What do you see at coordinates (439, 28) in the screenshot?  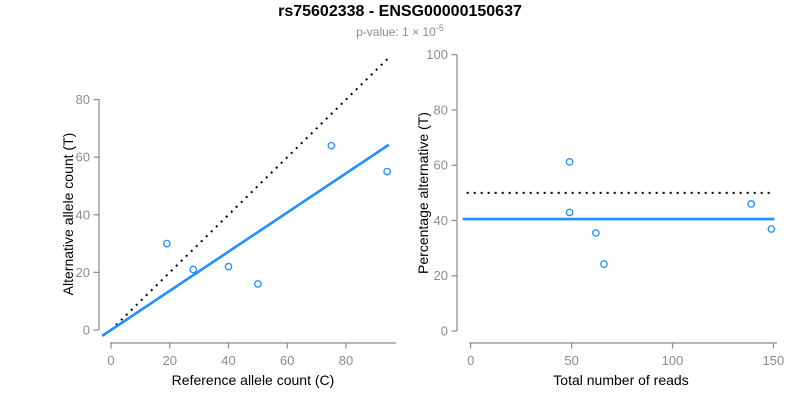 I see `pvalue-exponent: -5` at bounding box center [439, 28].